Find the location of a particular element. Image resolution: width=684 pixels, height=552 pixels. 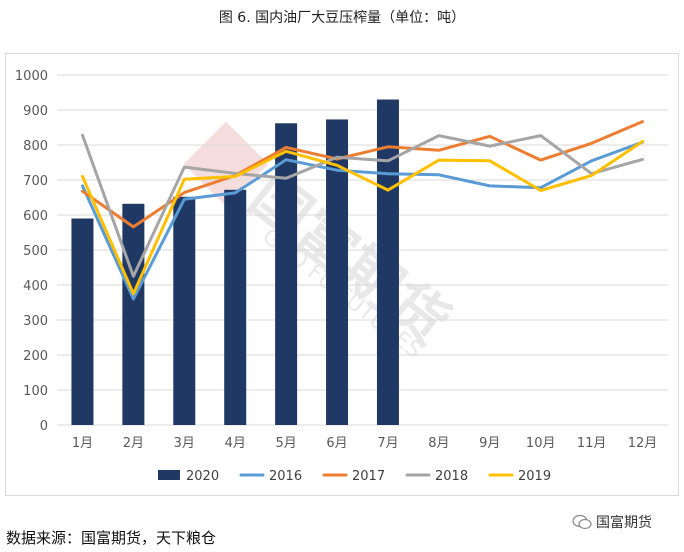

data-source: 数据来源：国富期货，天下粮仓 is located at coordinates (111, 538).